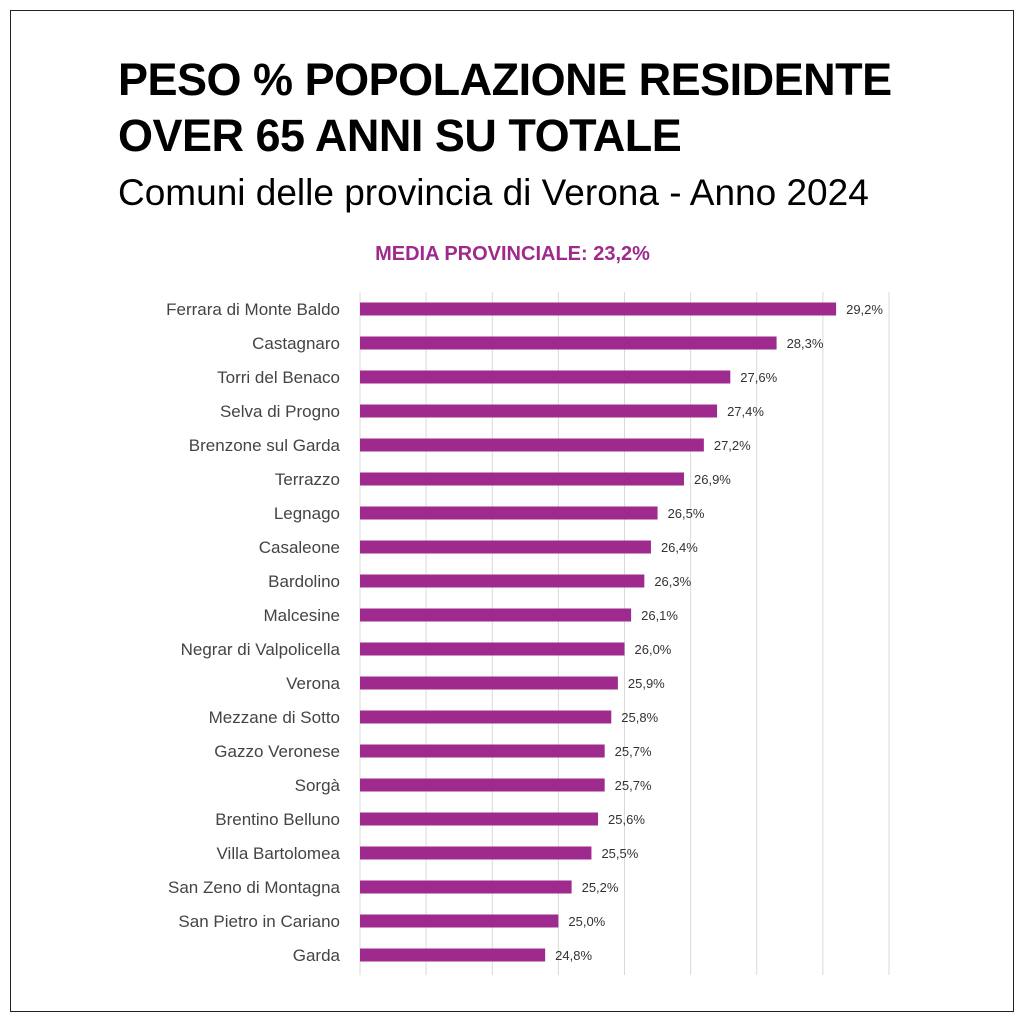  Describe the element at coordinates (299, 547) in the screenshot. I see `category-label: Casaleone` at that location.